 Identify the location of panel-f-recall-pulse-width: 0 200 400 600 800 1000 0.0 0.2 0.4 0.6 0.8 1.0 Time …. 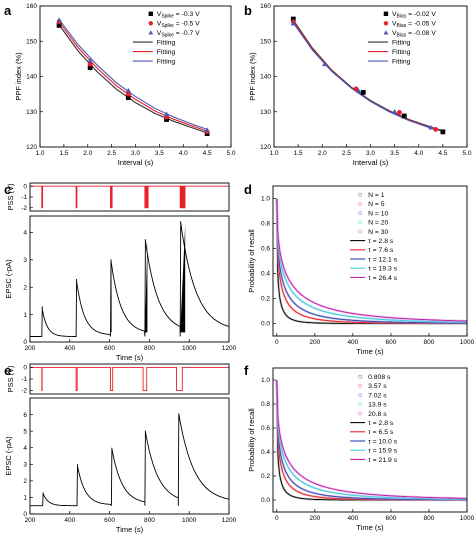
(360, 449).